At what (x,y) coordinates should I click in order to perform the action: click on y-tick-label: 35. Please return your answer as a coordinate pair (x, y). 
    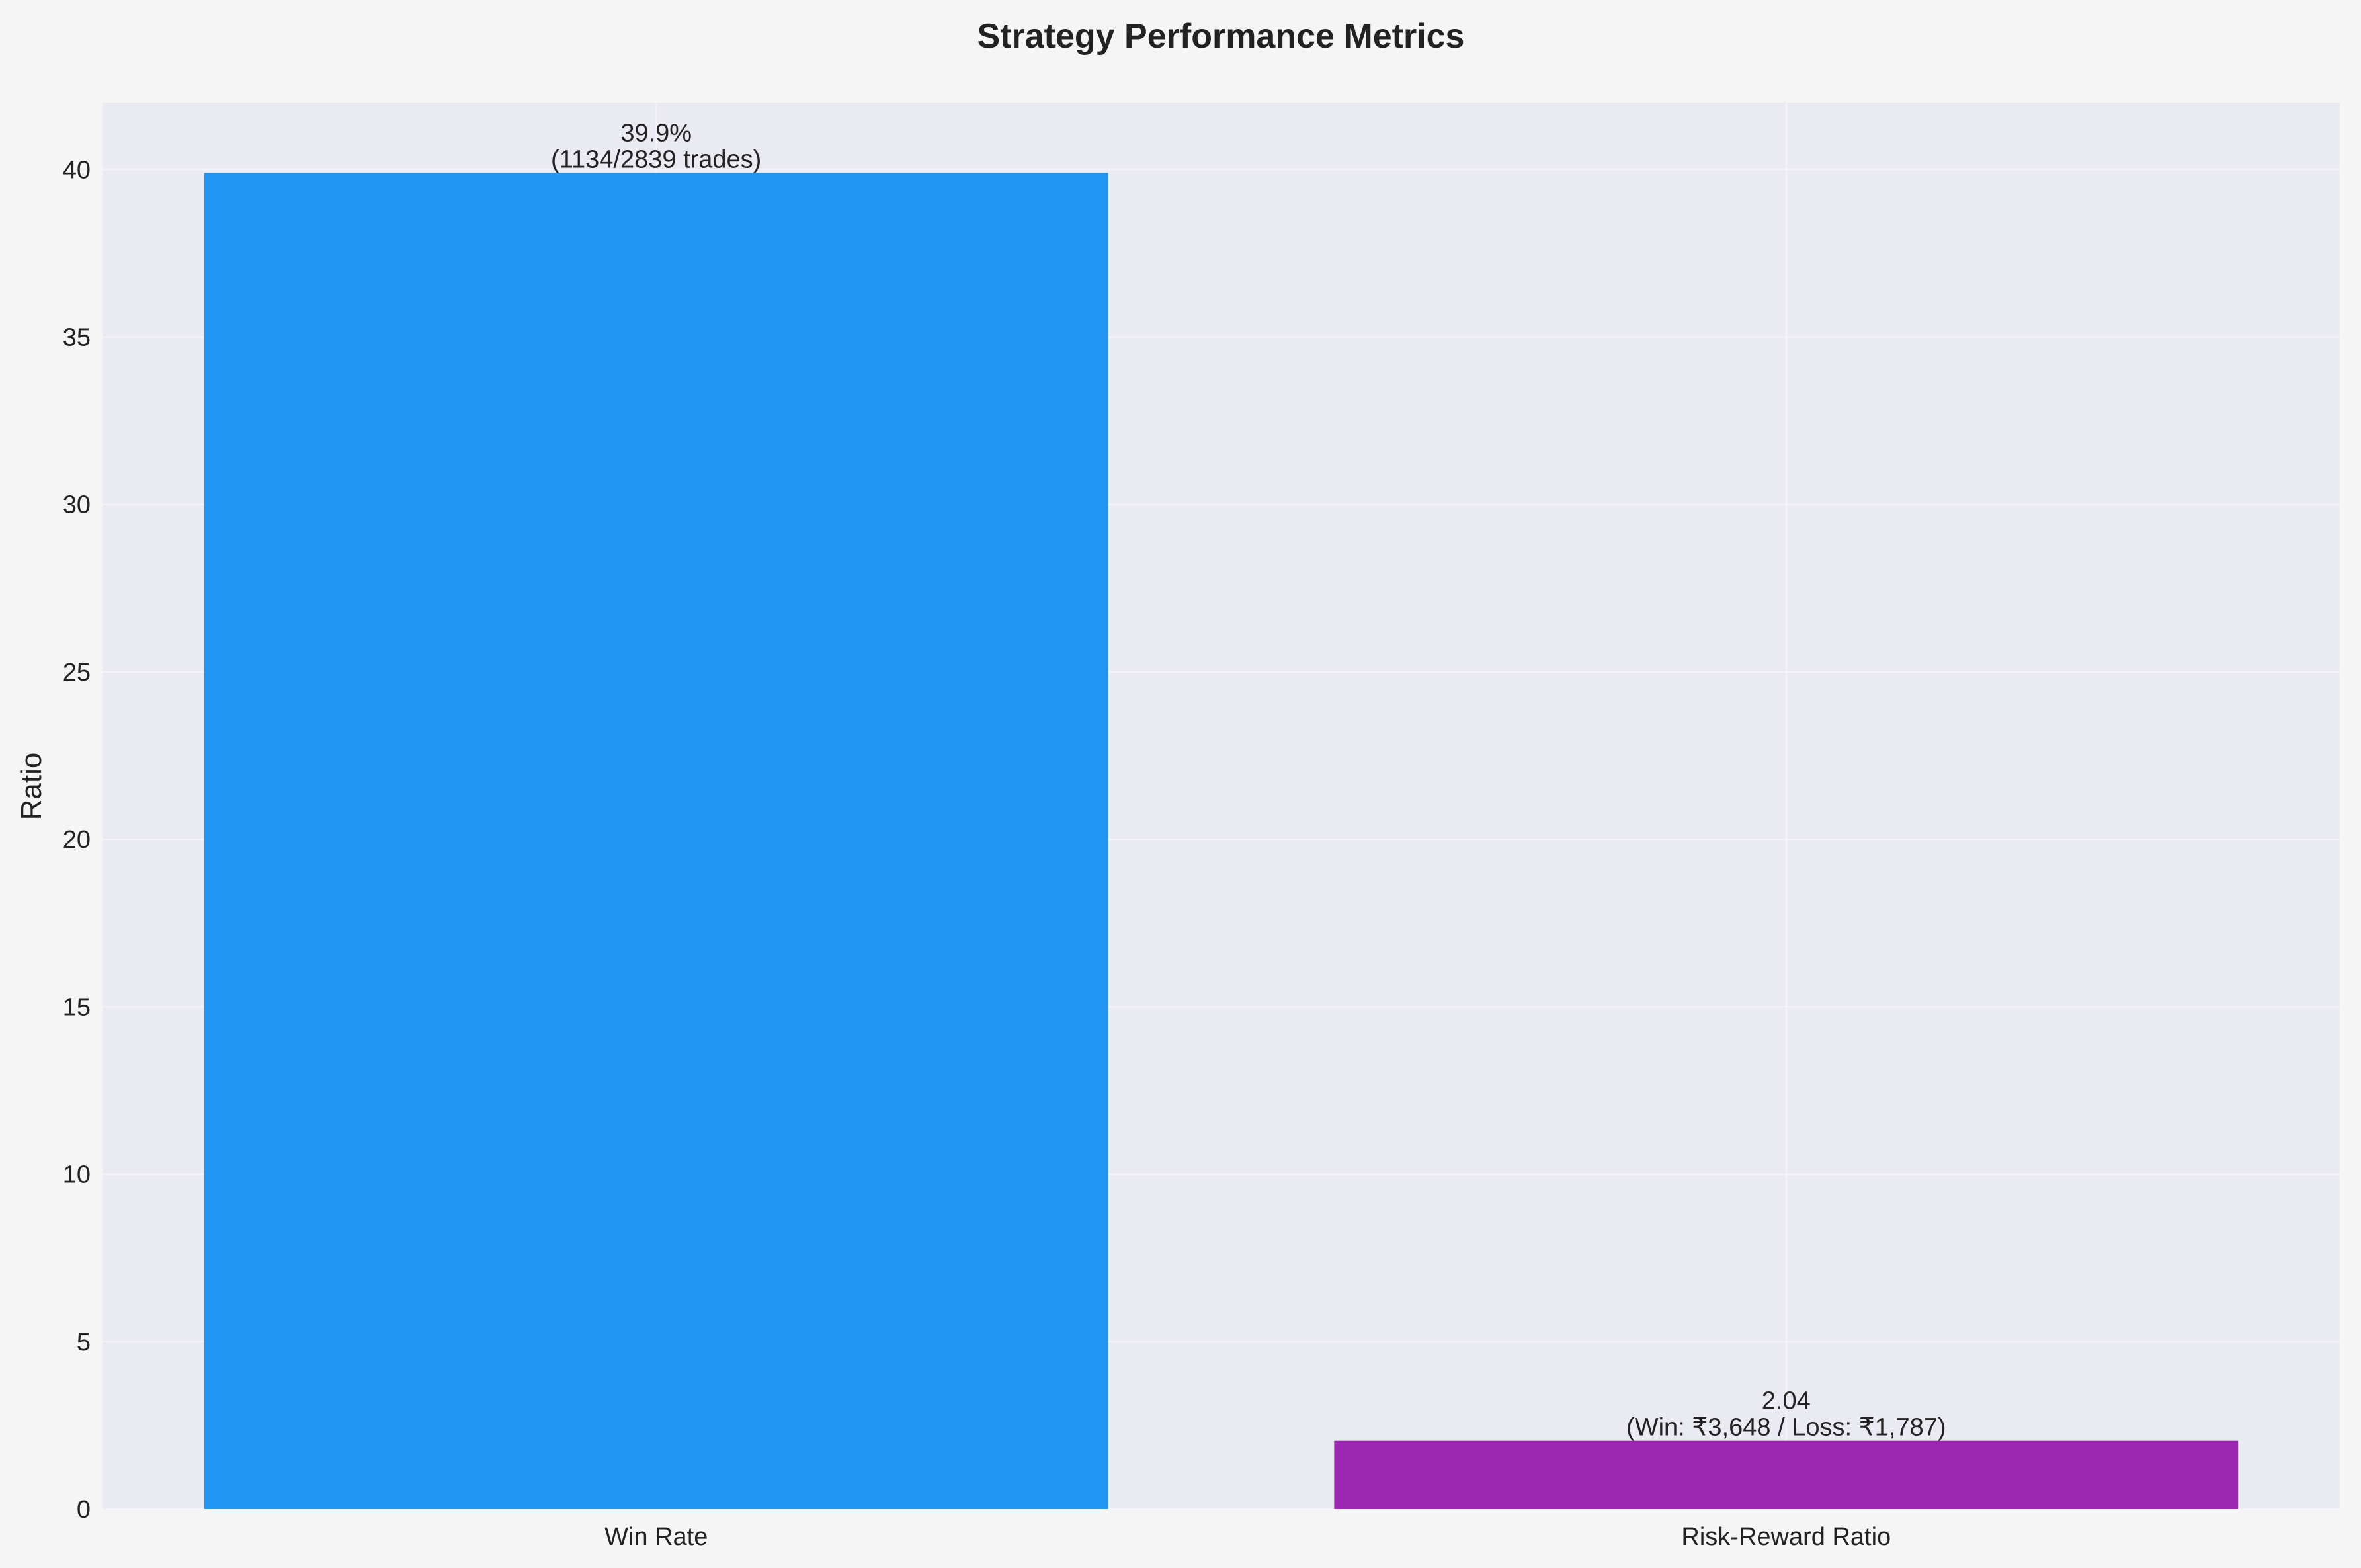
    Looking at the image, I should click on (77, 338).